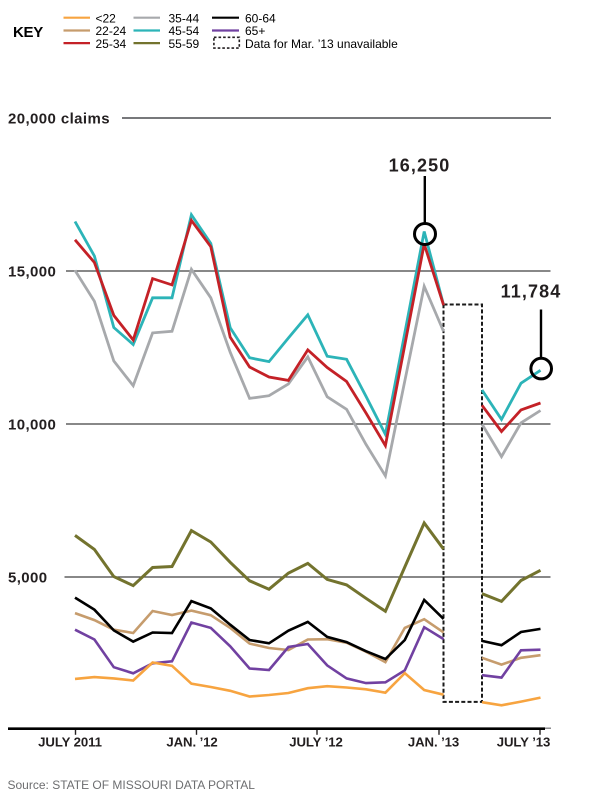 The image size is (600, 810). Describe the element at coordinates (28, 578) in the screenshot. I see `svg-text: 5,000` at that location.